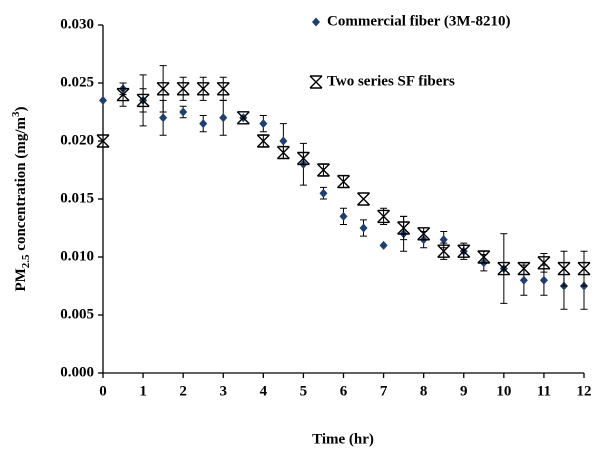 The width and height of the screenshot is (592, 452). I want to click on y-tick-label: 0.030, so click(77, 24).